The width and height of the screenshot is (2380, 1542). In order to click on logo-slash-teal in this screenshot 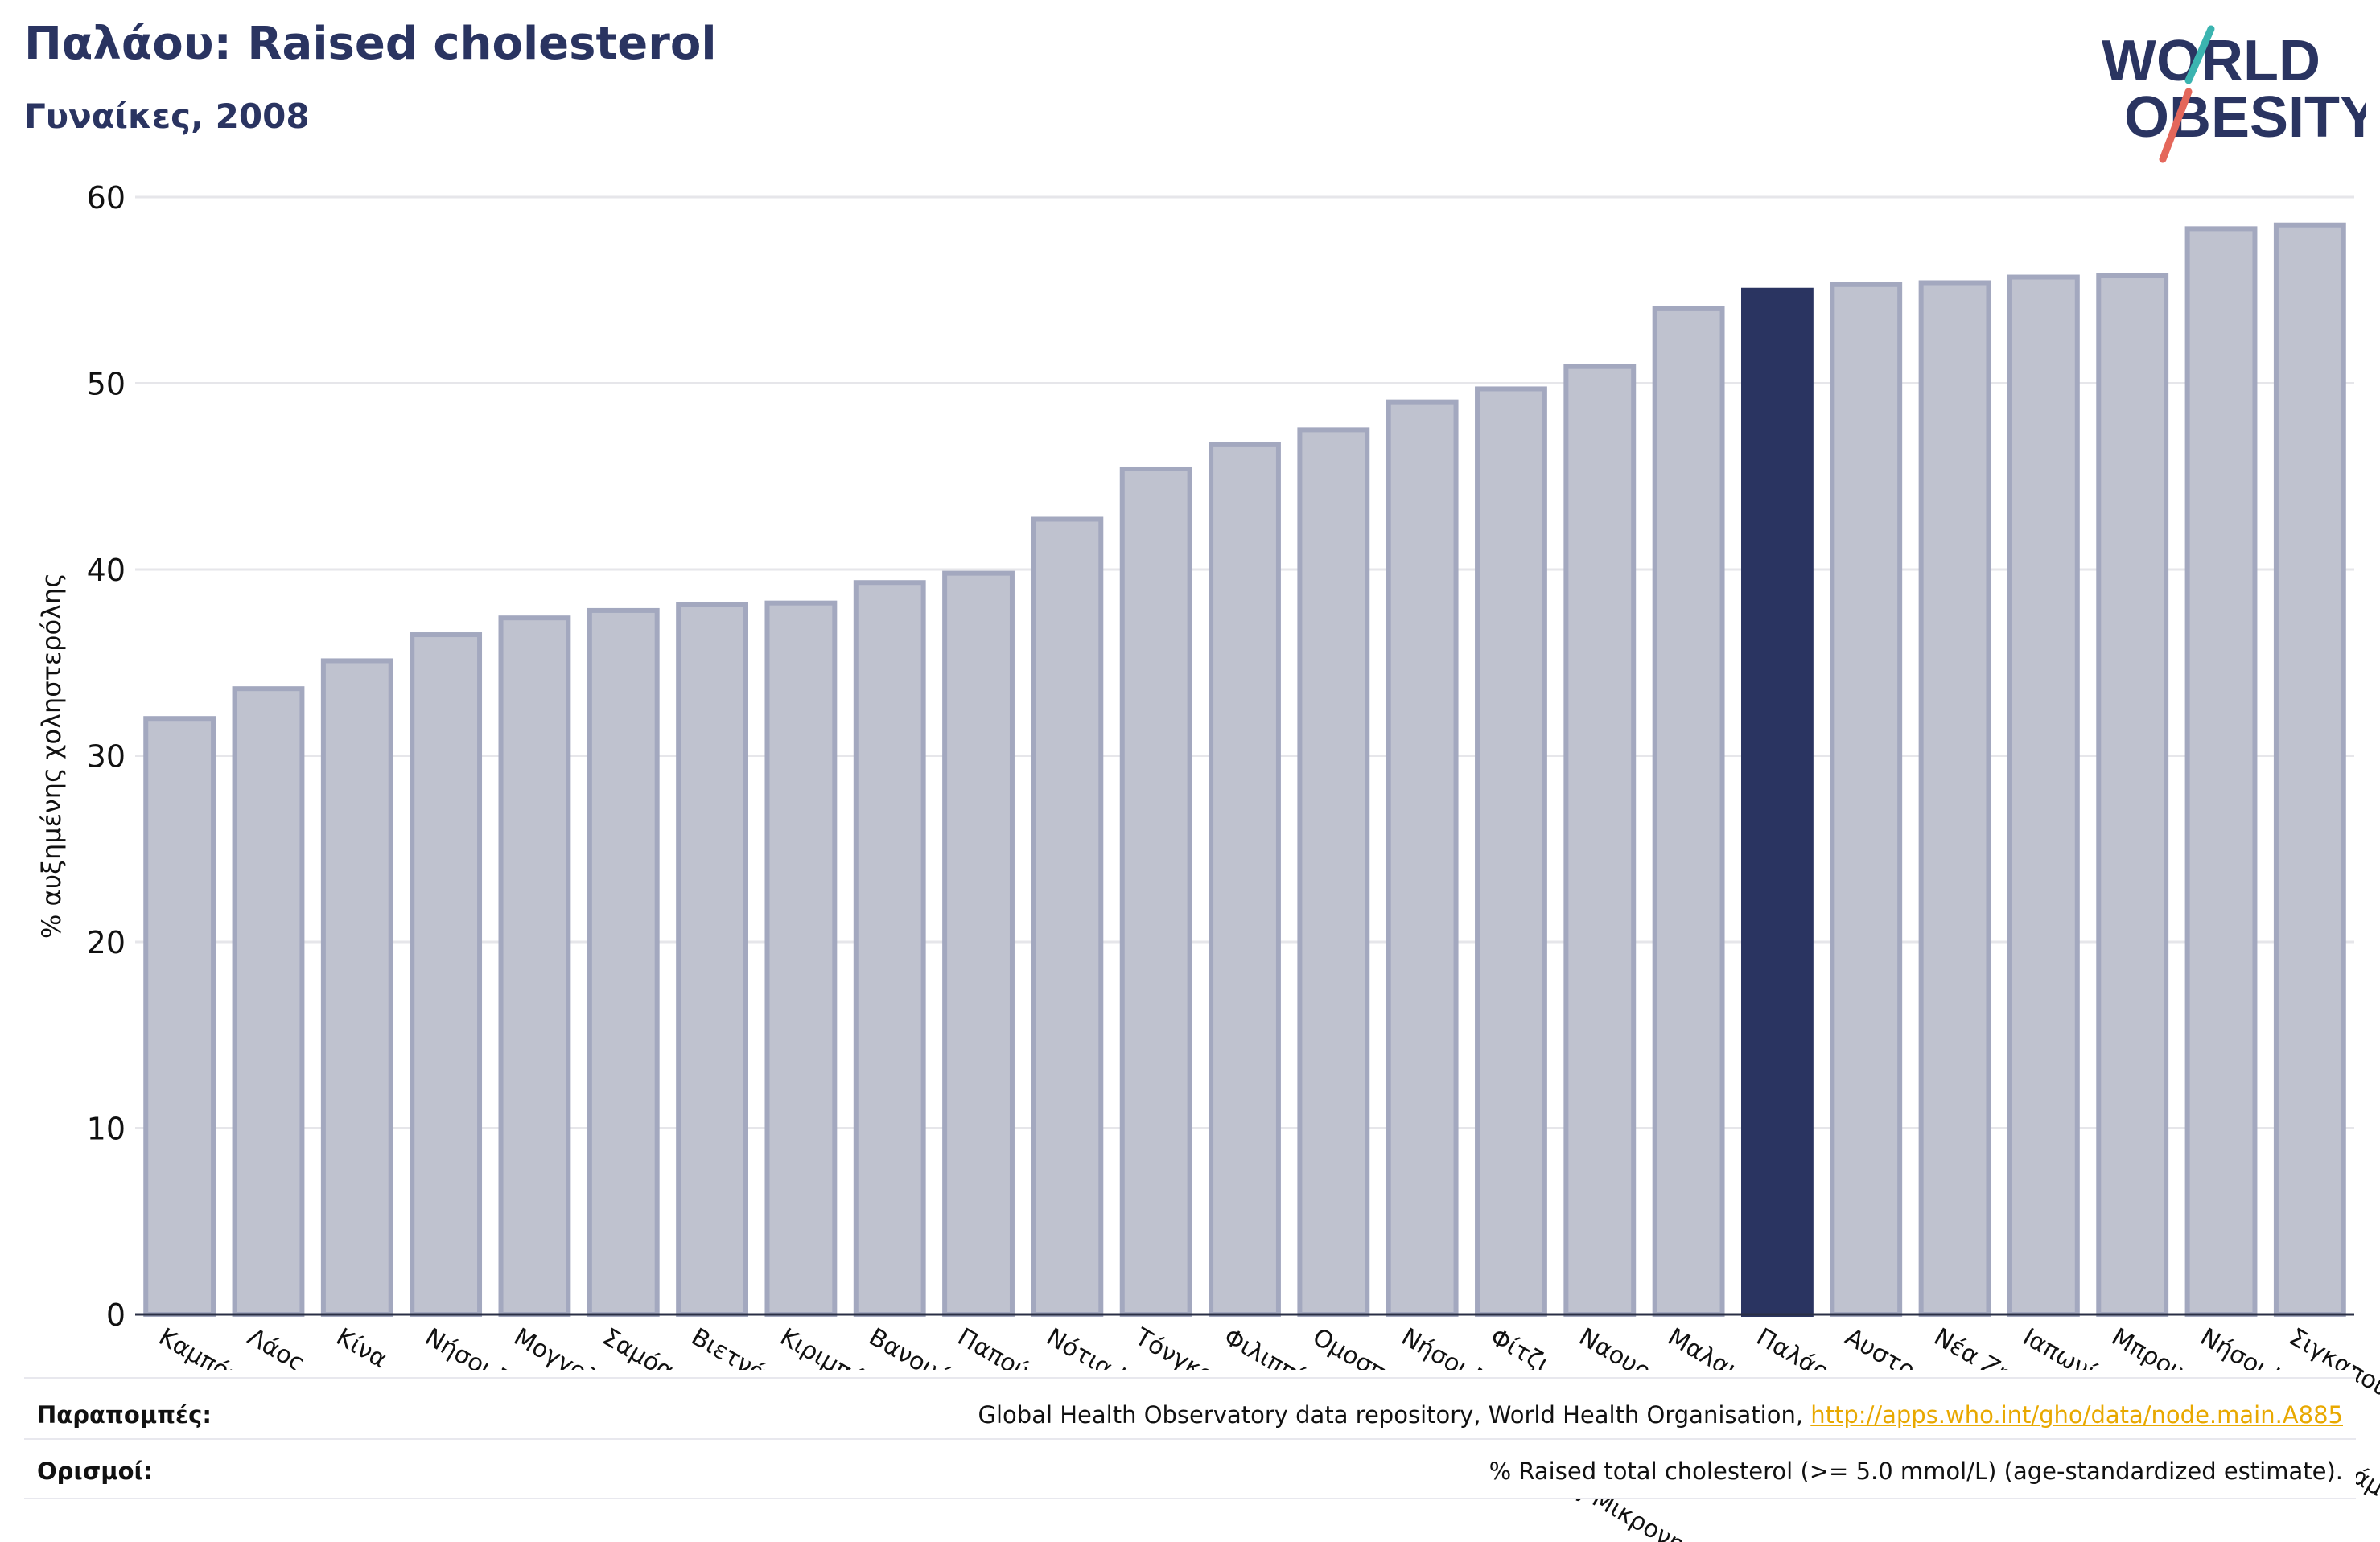, I will do `click(2199, 54)`.